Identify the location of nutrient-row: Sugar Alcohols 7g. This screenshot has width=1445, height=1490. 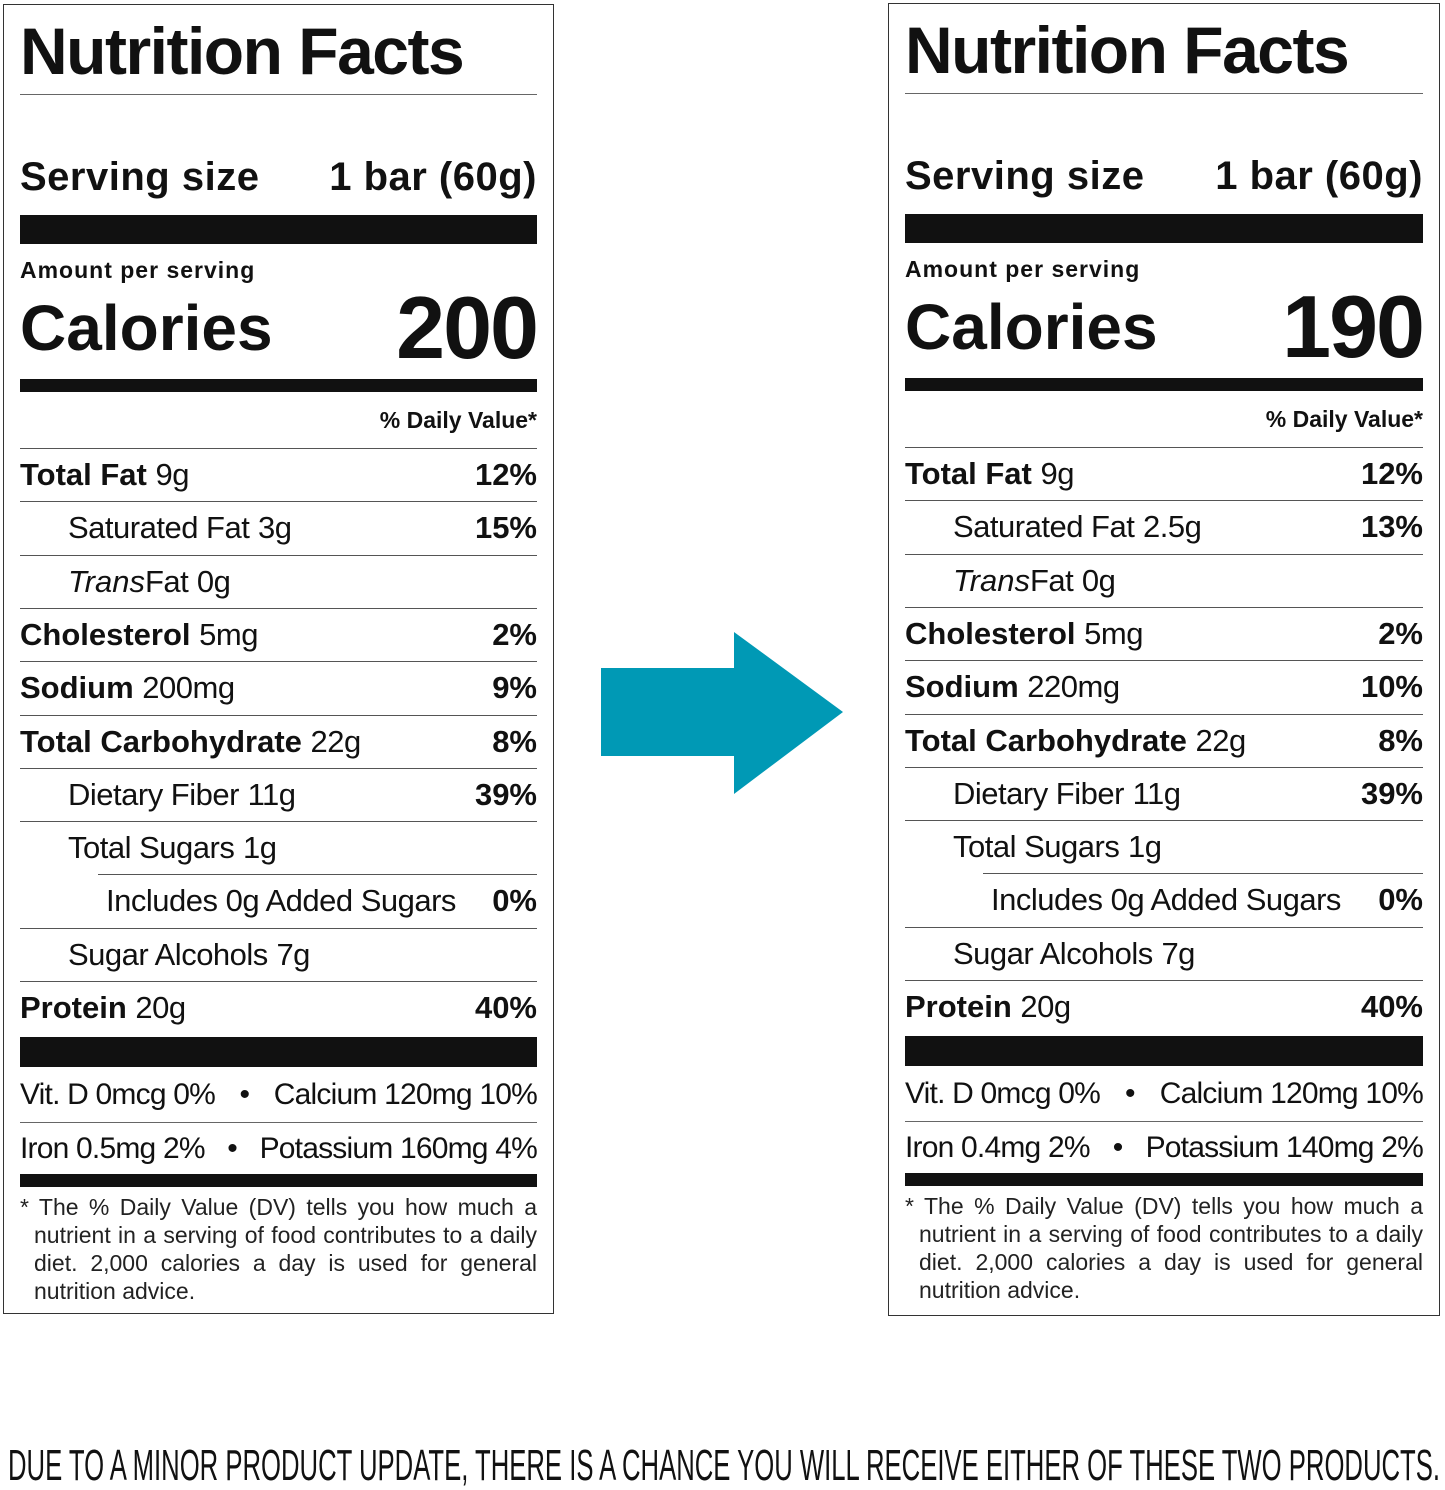
(278, 954).